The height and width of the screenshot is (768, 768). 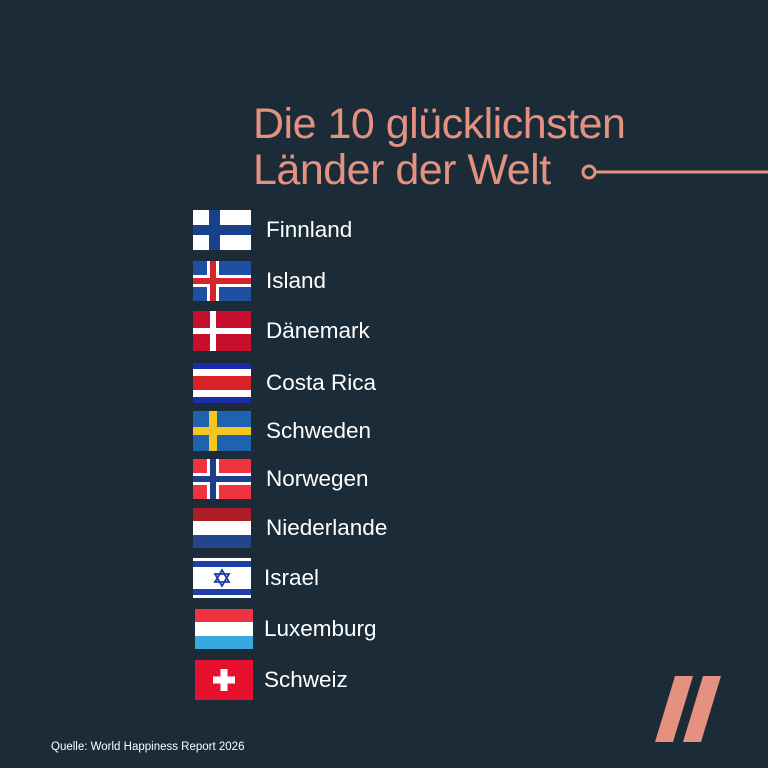 I want to click on page-title: Die 10 glücklichsten Länder der Welt, so click(x=439, y=147).